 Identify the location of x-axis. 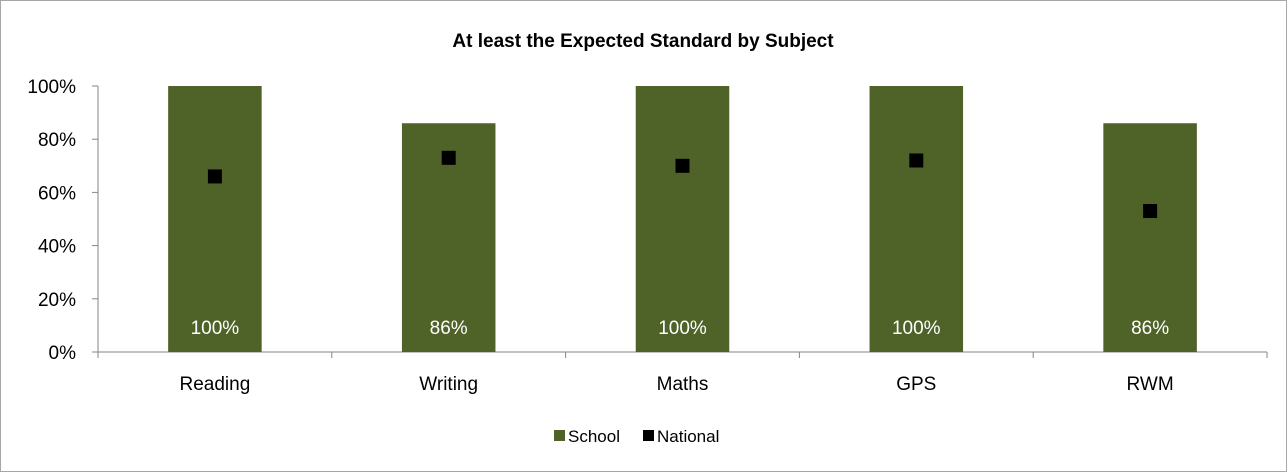
(682, 354).